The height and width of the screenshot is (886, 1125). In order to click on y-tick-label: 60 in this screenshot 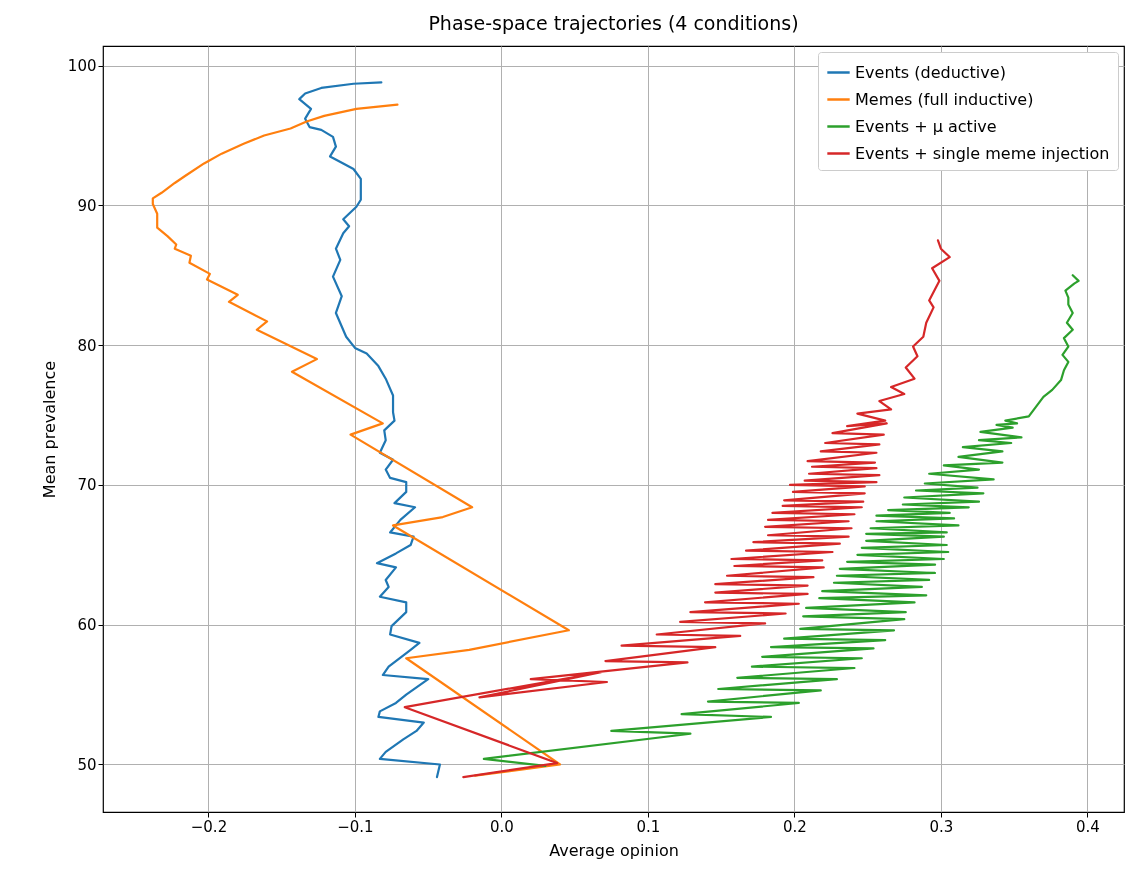, I will do `click(87, 625)`.